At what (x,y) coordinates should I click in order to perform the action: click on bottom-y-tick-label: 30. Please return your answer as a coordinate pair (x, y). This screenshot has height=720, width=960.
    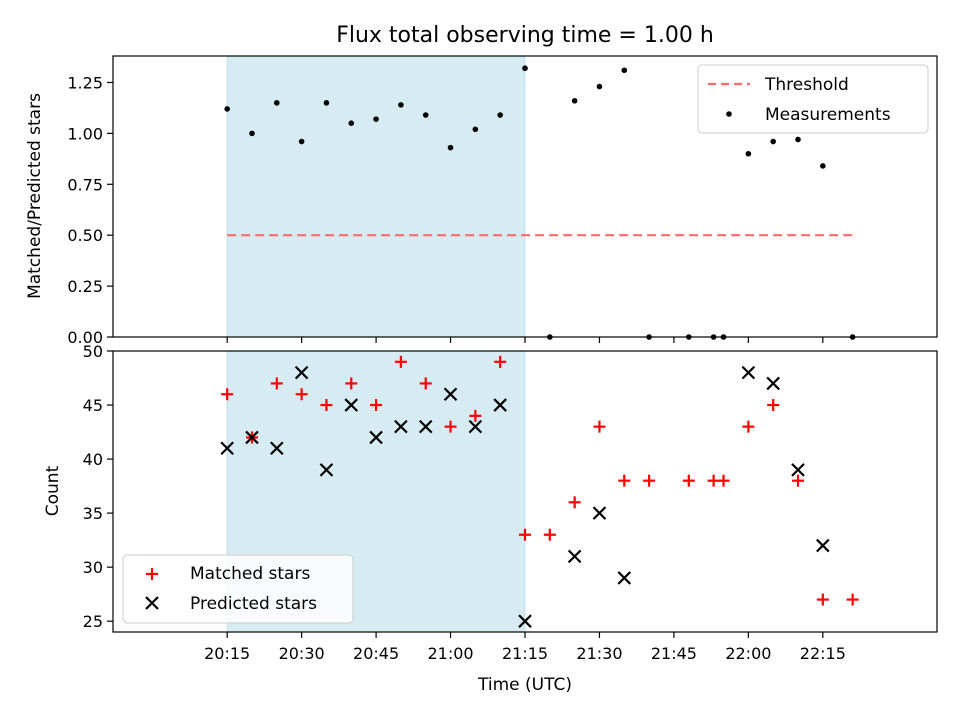
    Looking at the image, I should click on (93, 567).